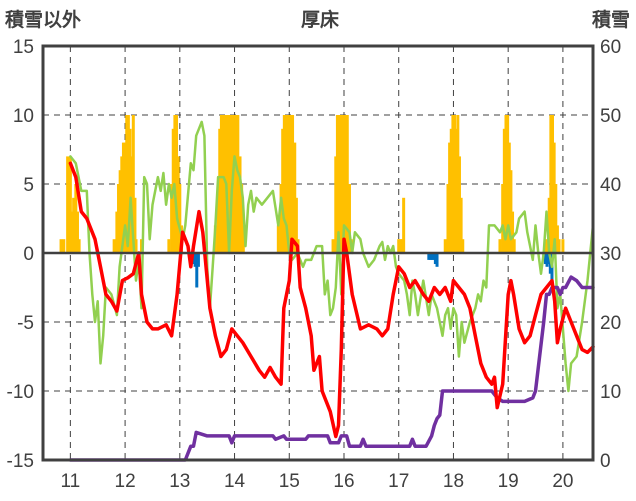 Image resolution: width=636 pixels, height=501 pixels. What do you see at coordinates (343, 481) in the screenshot?
I see `x-tick-label: 16` at bounding box center [343, 481].